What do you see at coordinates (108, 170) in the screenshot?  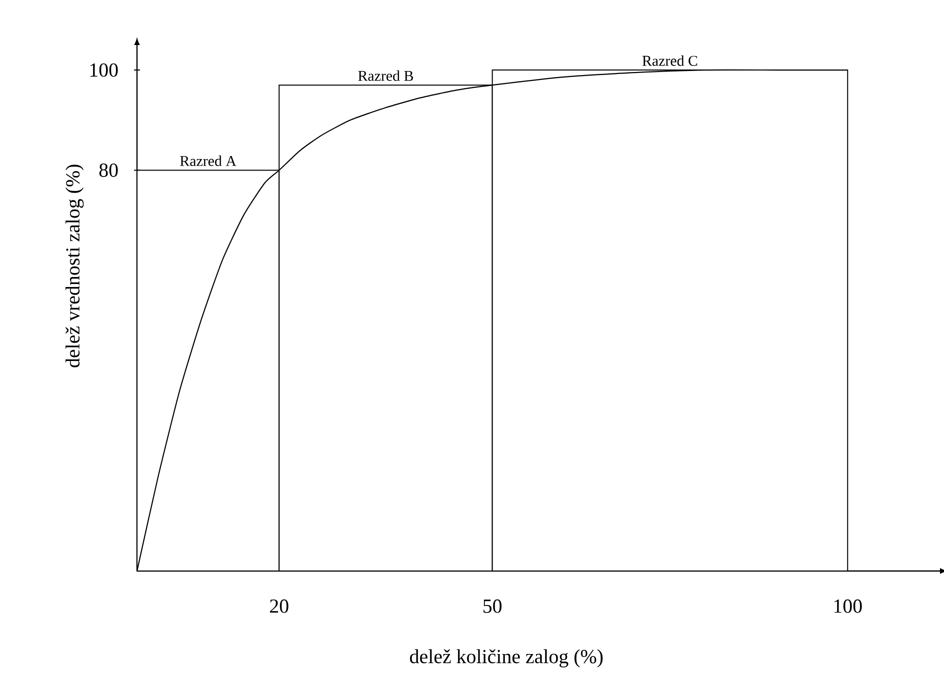 I see `y-tick-label: 80` at bounding box center [108, 170].